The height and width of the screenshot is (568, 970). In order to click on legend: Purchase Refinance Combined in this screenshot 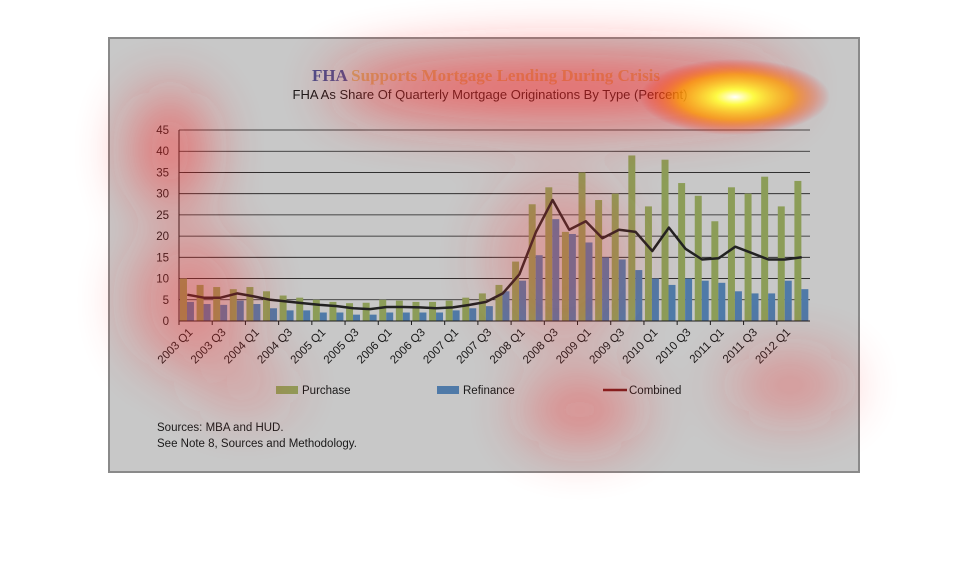, I will do `click(478, 391)`.